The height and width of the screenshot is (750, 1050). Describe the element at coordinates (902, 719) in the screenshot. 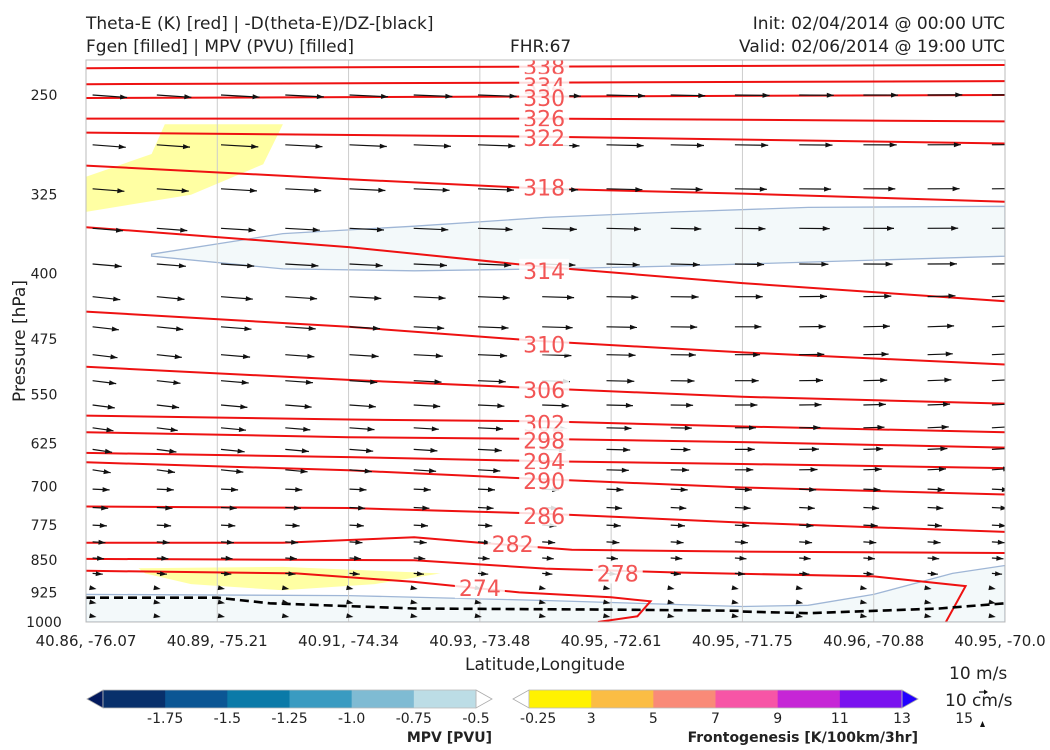

I see `colorbar-tick-label: 13` at that location.